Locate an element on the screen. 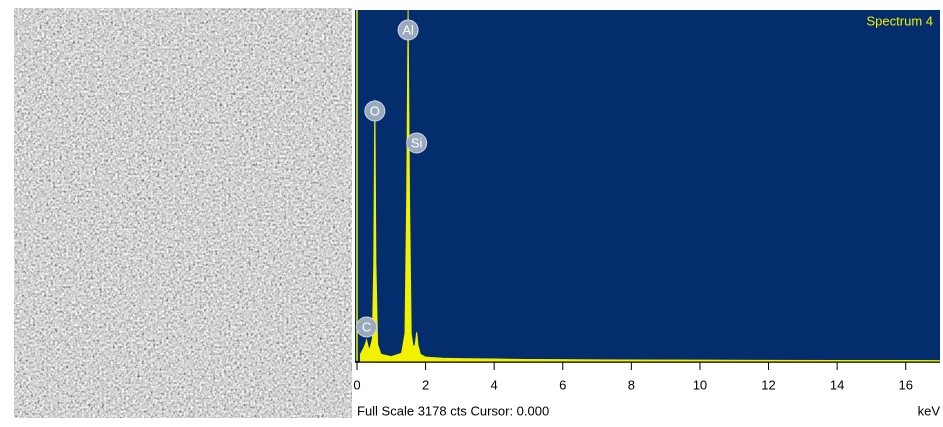 The image size is (943, 427). x-tick-label: 12 is located at coordinates (768, 384).